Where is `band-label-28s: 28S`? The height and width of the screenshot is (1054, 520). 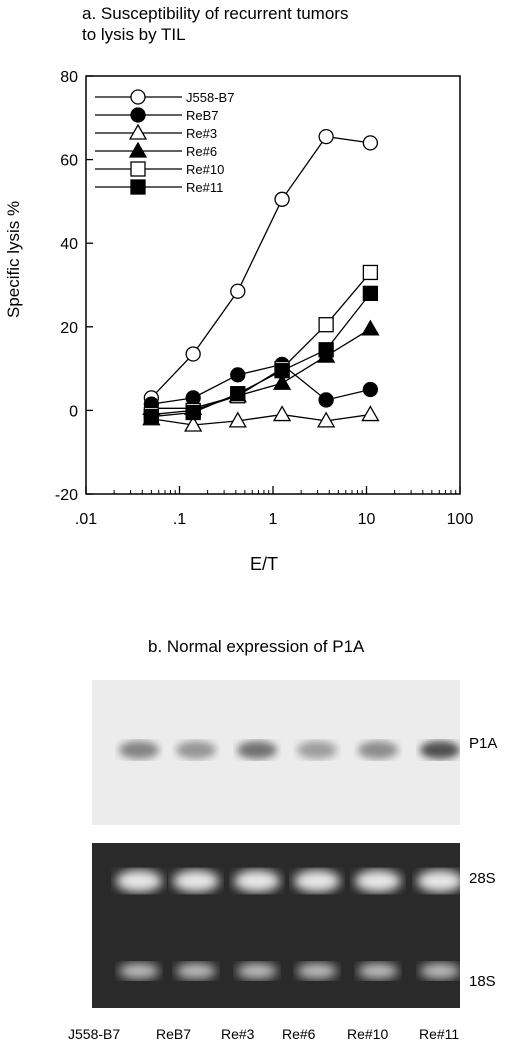
band-label-28s: 28S is located at coordinates (482, 878).